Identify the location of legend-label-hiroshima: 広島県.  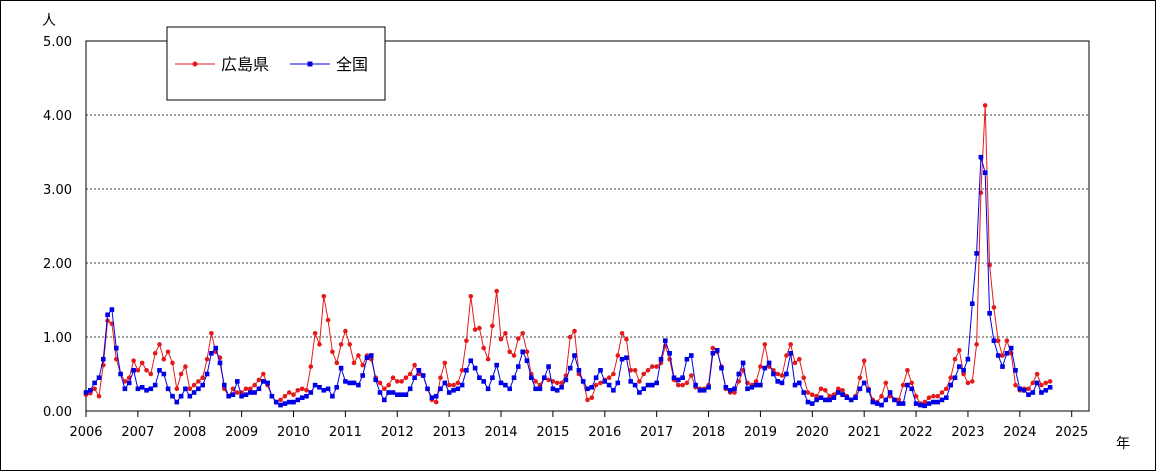
(245, 64).